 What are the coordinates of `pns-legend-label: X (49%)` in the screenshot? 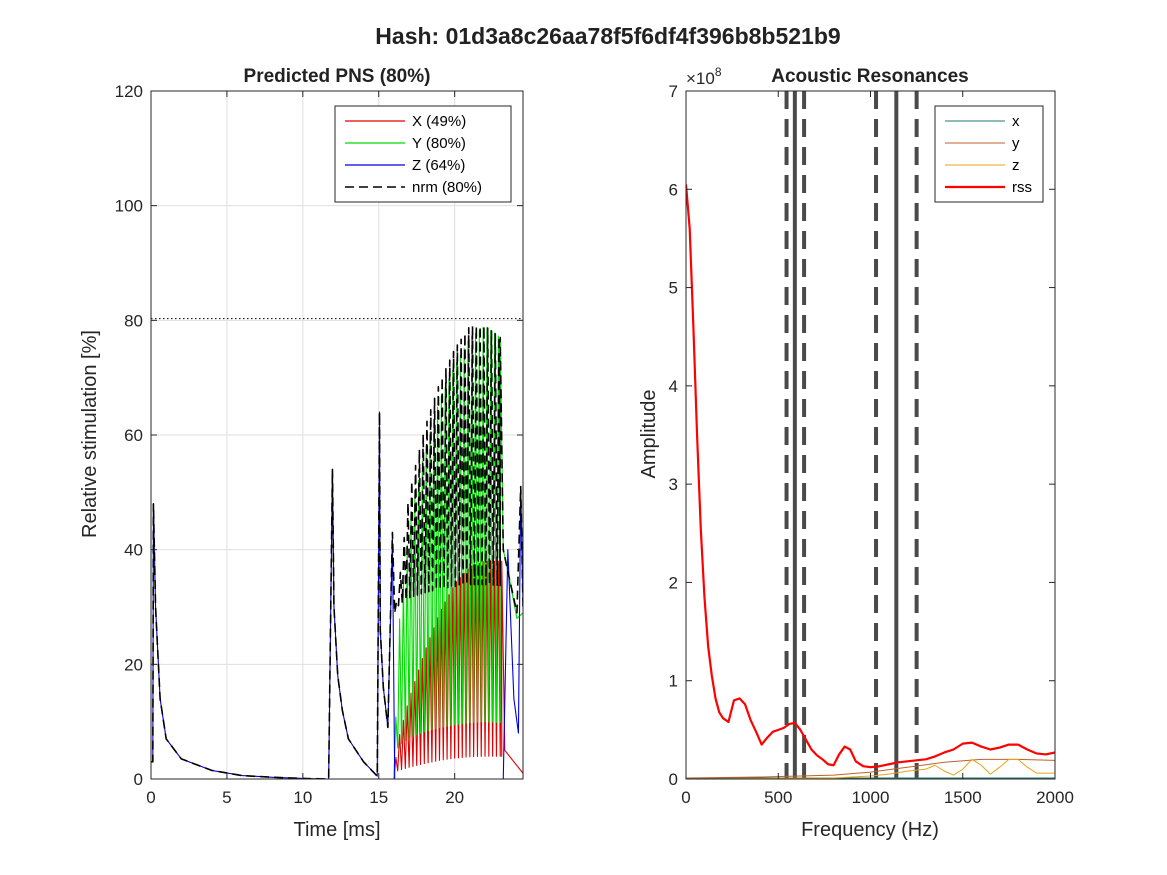 It's located at (439, 121).